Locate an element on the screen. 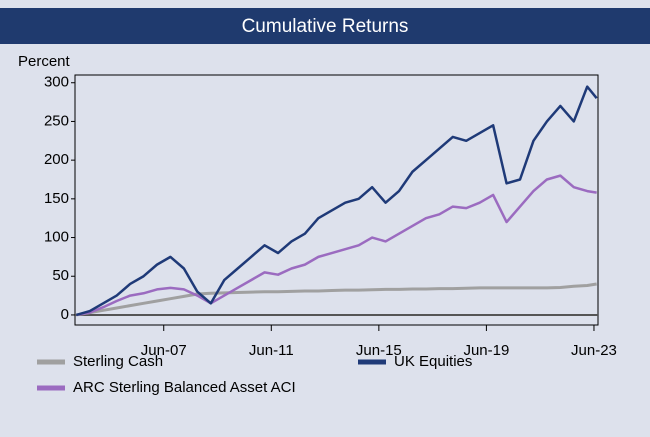  chart-title: Cumulative Returns is located at coordinates (325, 26).